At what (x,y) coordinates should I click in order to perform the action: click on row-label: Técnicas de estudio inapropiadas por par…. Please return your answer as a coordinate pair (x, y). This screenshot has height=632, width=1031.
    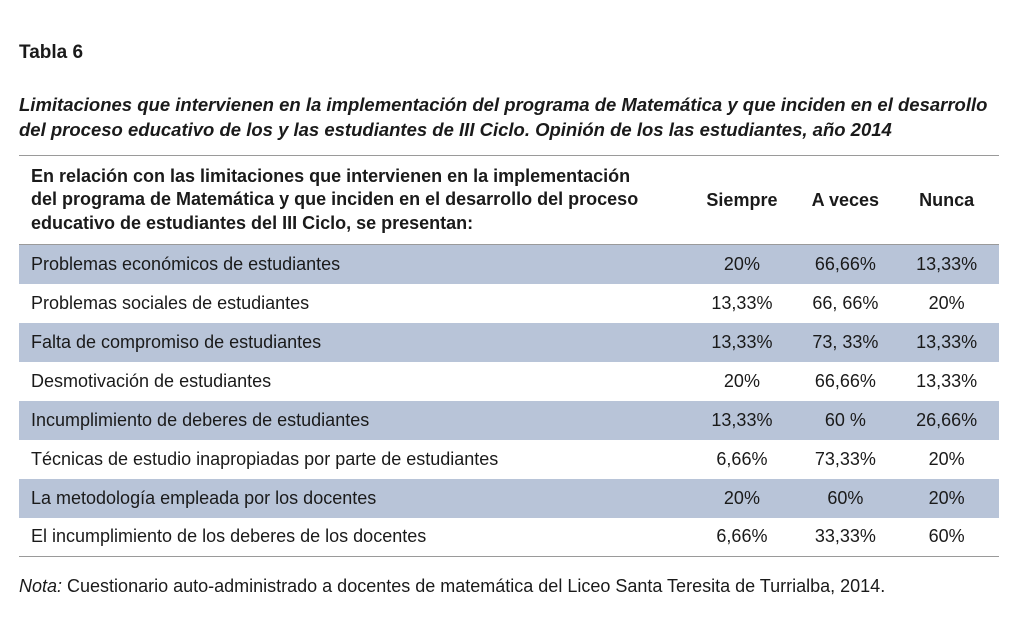
    Looking at the image, I should click on (265, 458).